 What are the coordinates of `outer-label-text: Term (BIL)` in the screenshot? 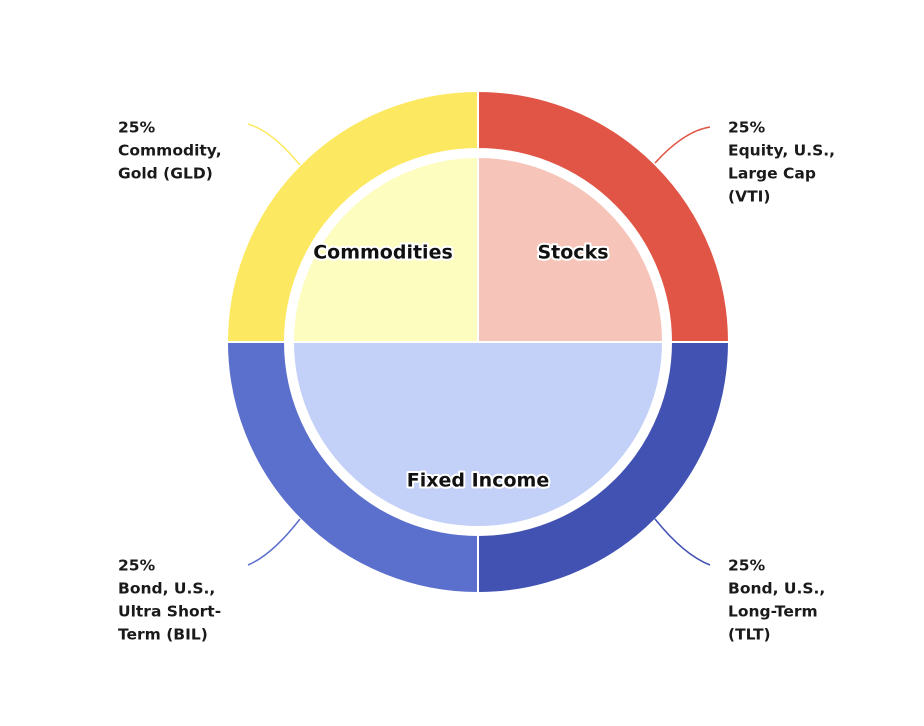 It's located at (163, 635).